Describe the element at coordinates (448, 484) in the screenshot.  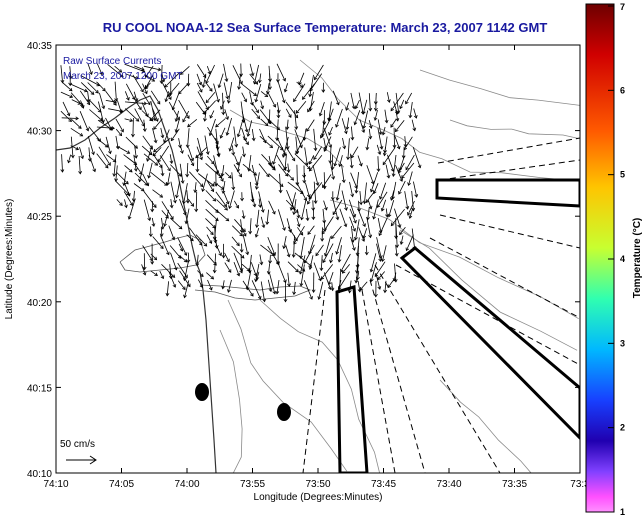
I see `x-tick-label: 73:40` at that location.